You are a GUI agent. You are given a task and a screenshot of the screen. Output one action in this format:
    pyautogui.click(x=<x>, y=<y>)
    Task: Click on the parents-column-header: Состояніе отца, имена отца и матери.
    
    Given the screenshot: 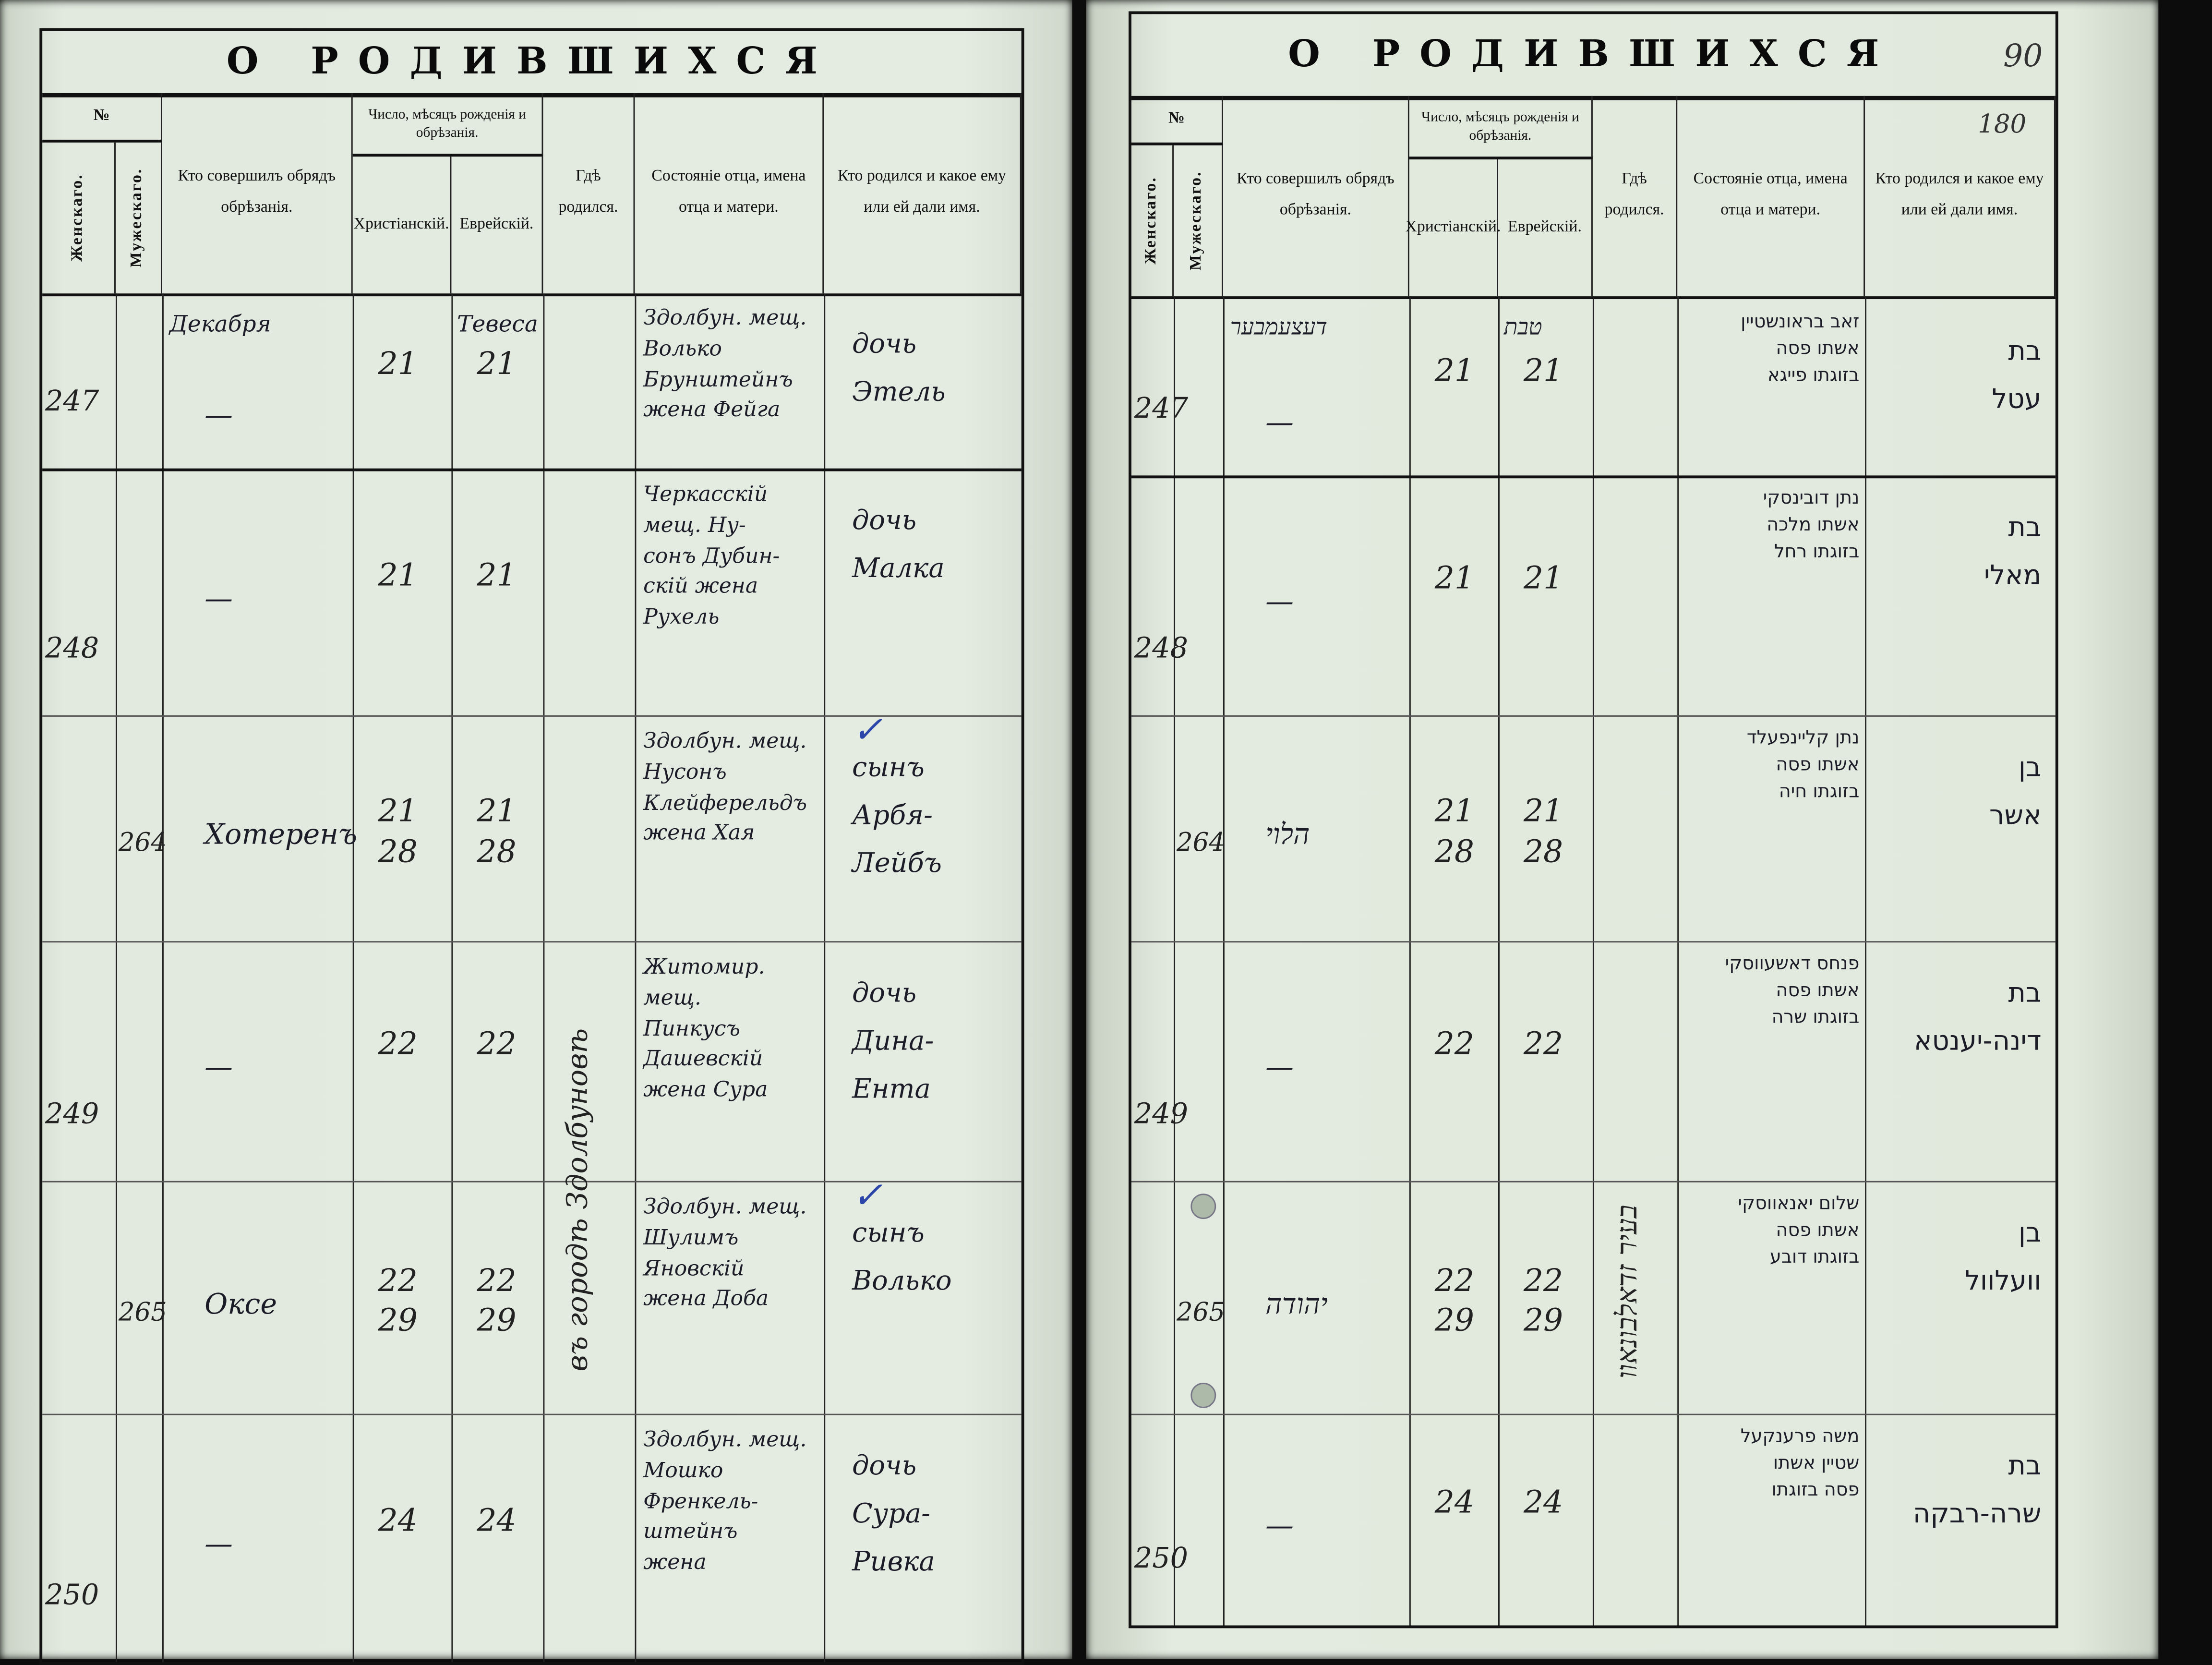 What is the action you would take?
    pyautogui.click(x=1771, y=196)
    